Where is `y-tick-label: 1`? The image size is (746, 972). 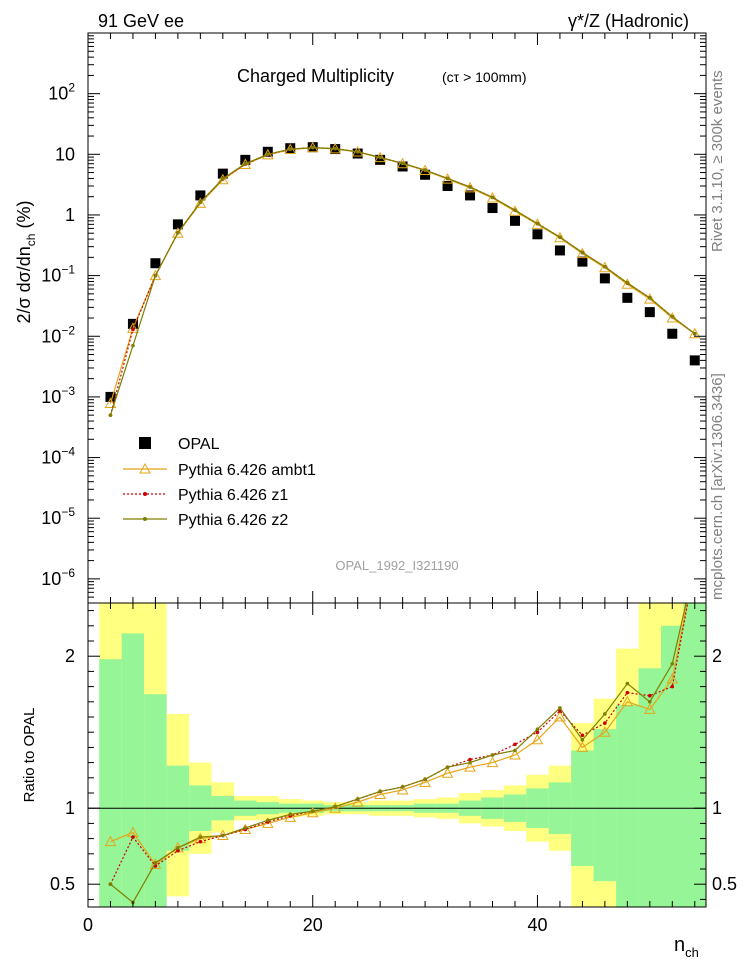
y-tick-label: 1 is located at coordinates (70, 215).